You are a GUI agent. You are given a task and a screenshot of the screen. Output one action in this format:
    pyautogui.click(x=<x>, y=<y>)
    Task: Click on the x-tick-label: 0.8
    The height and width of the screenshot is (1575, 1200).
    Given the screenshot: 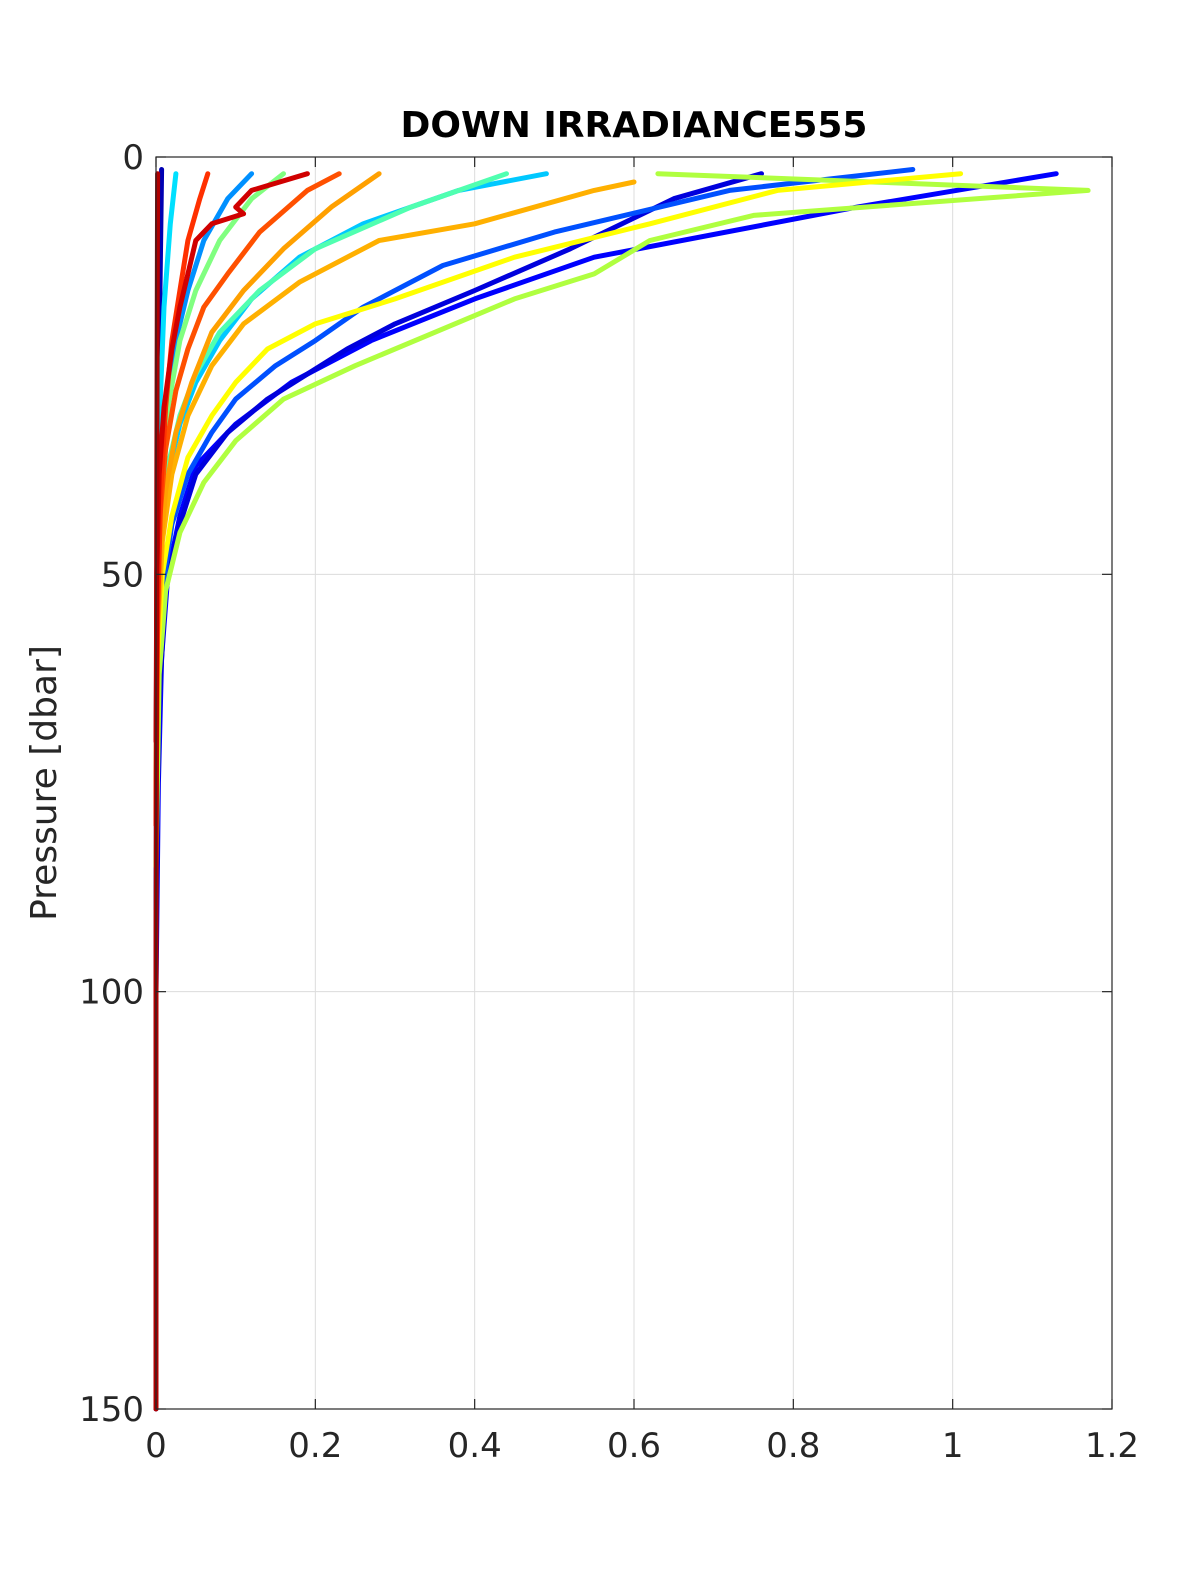 What is the action you would take?
    pyautogui.click(x=793, y=1446)
    